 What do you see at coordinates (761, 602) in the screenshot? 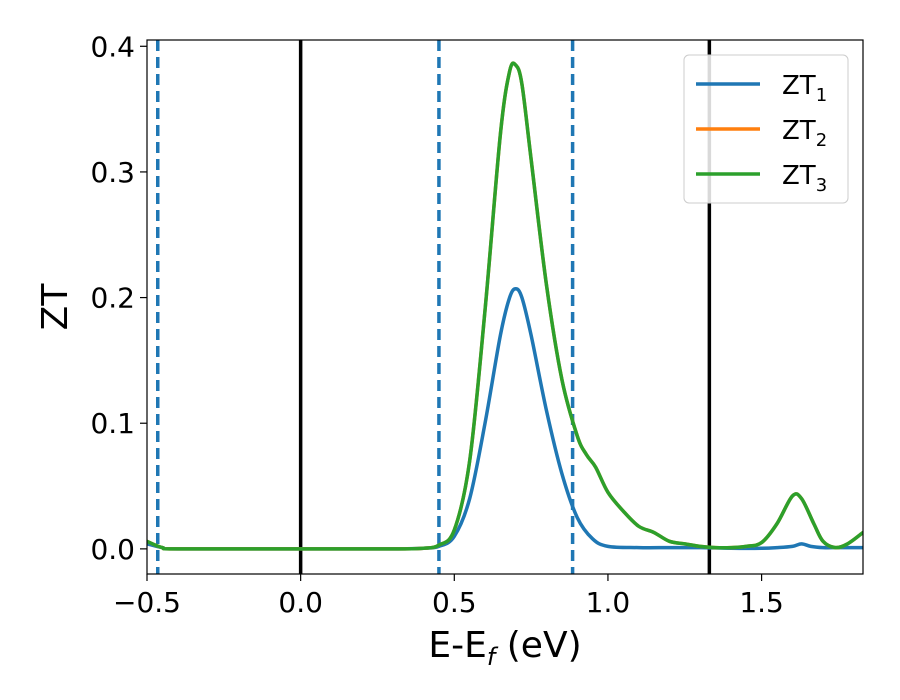
I see `x-tick-label: 1.5` at bounding box center [761, 602].